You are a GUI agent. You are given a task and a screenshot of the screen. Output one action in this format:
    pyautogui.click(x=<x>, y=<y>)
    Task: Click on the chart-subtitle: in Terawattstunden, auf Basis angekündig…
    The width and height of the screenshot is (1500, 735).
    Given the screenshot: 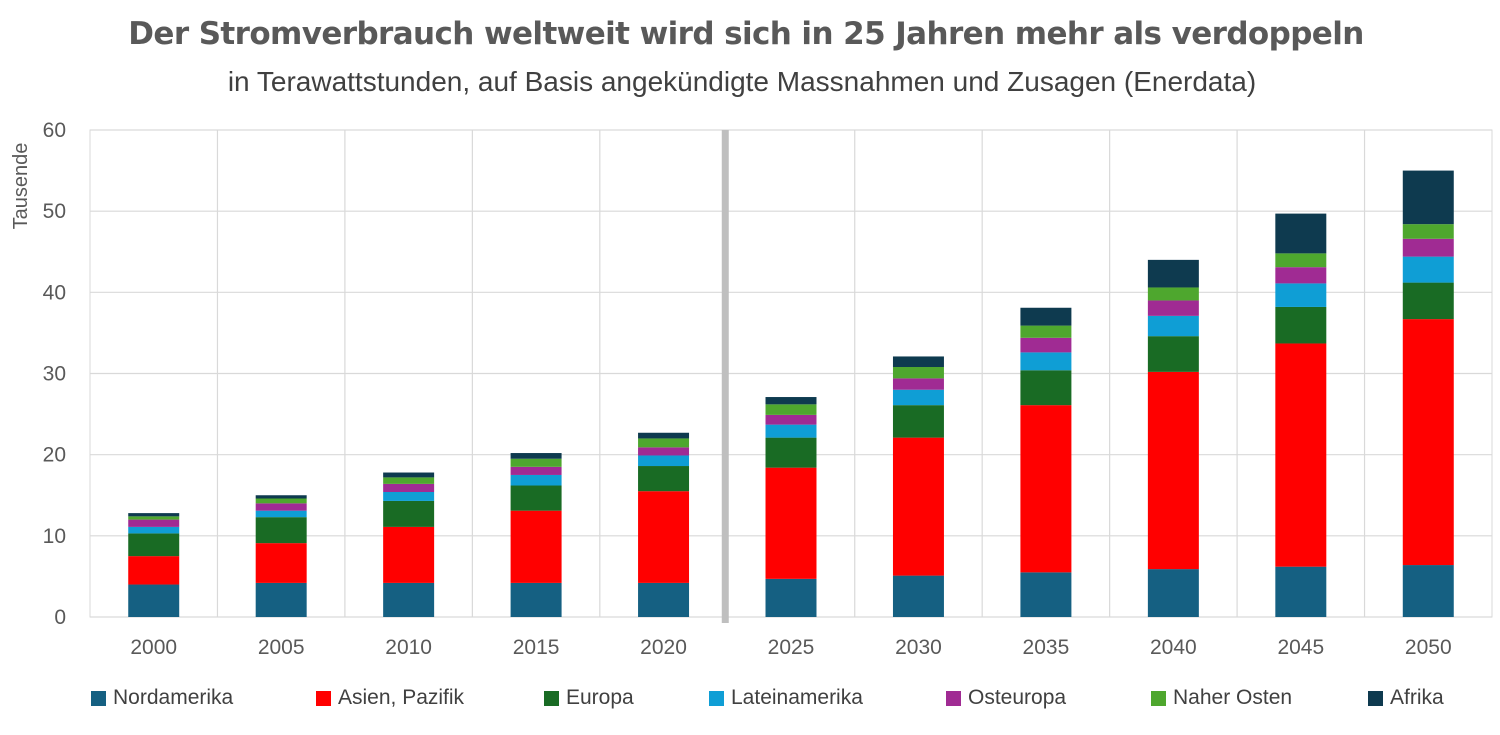 What is the action you would take?
    pyautogui.click(x=742, y=81)
    